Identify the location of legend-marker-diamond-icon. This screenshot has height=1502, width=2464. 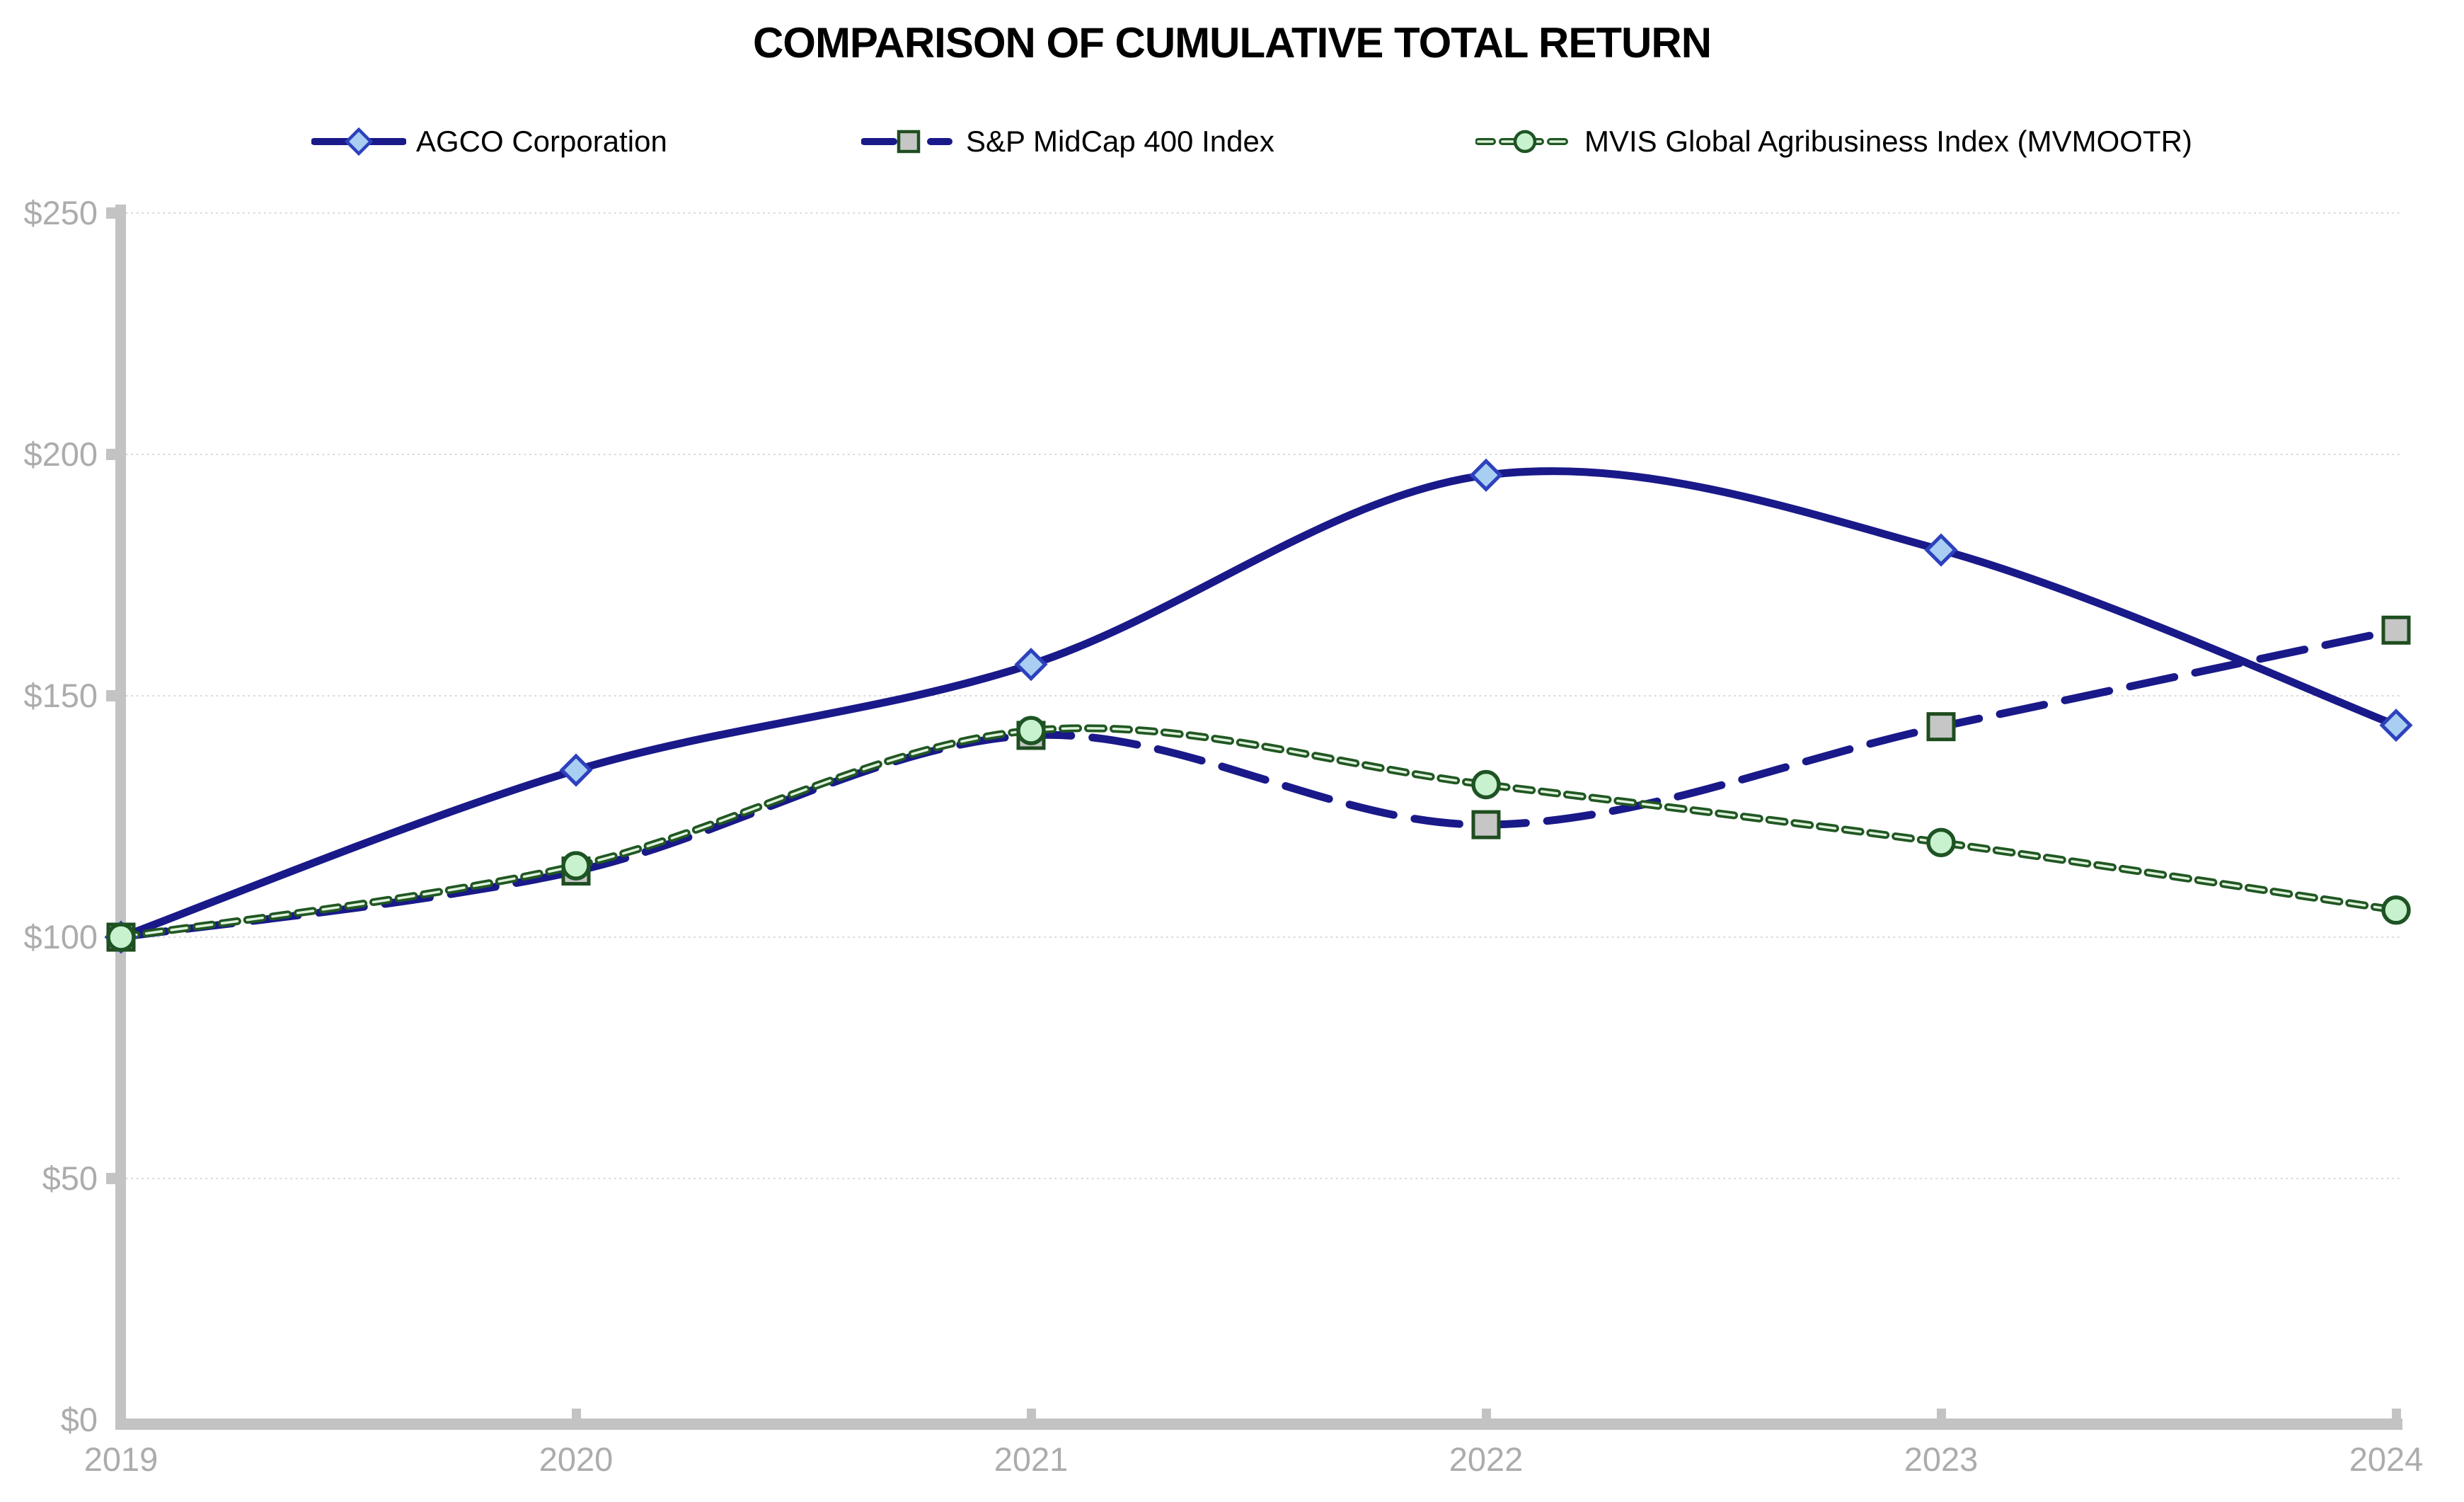
(359, 141).